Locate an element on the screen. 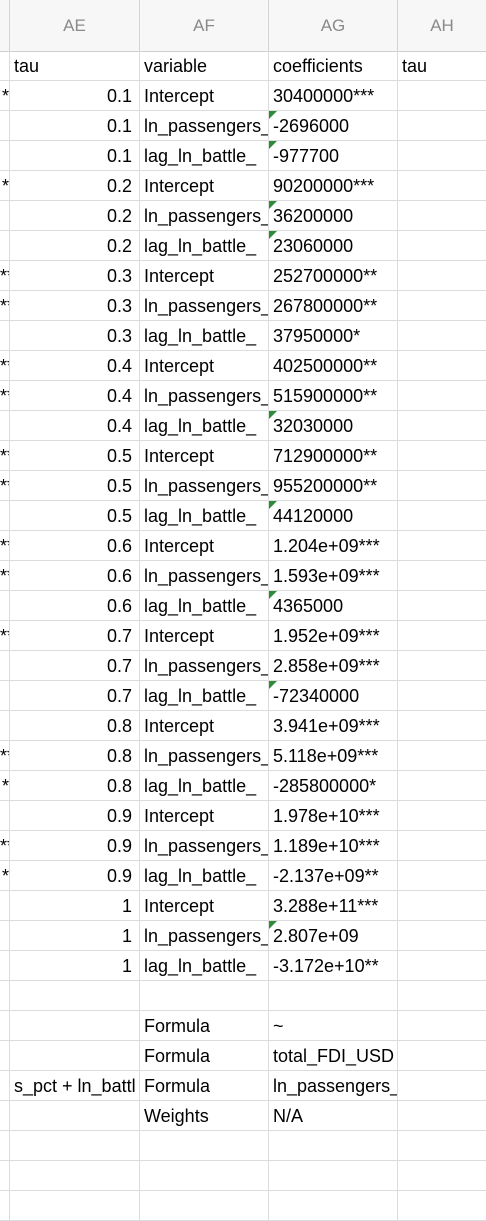 Image resolution: width=486 pixels, height=1221 pixels. cell-c3: -72340000 is located at coordinates (333, 696).